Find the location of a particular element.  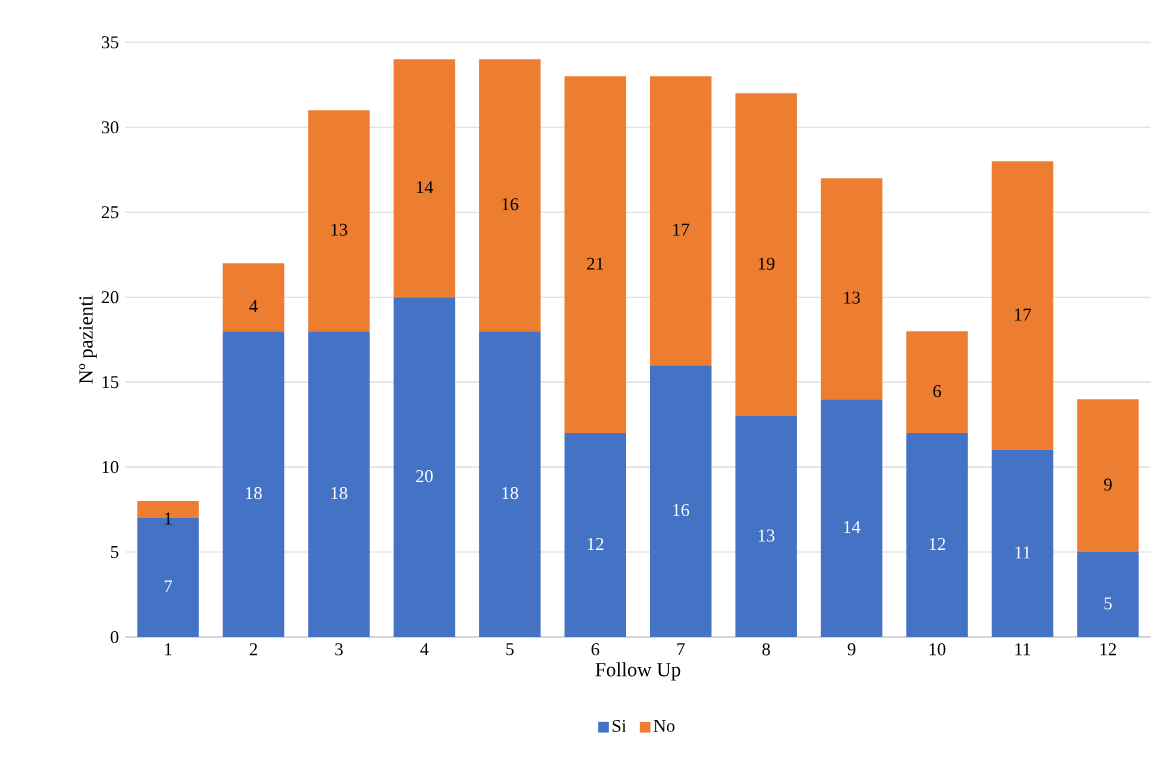

data-label: 7 is located at coordinates (168, 586).